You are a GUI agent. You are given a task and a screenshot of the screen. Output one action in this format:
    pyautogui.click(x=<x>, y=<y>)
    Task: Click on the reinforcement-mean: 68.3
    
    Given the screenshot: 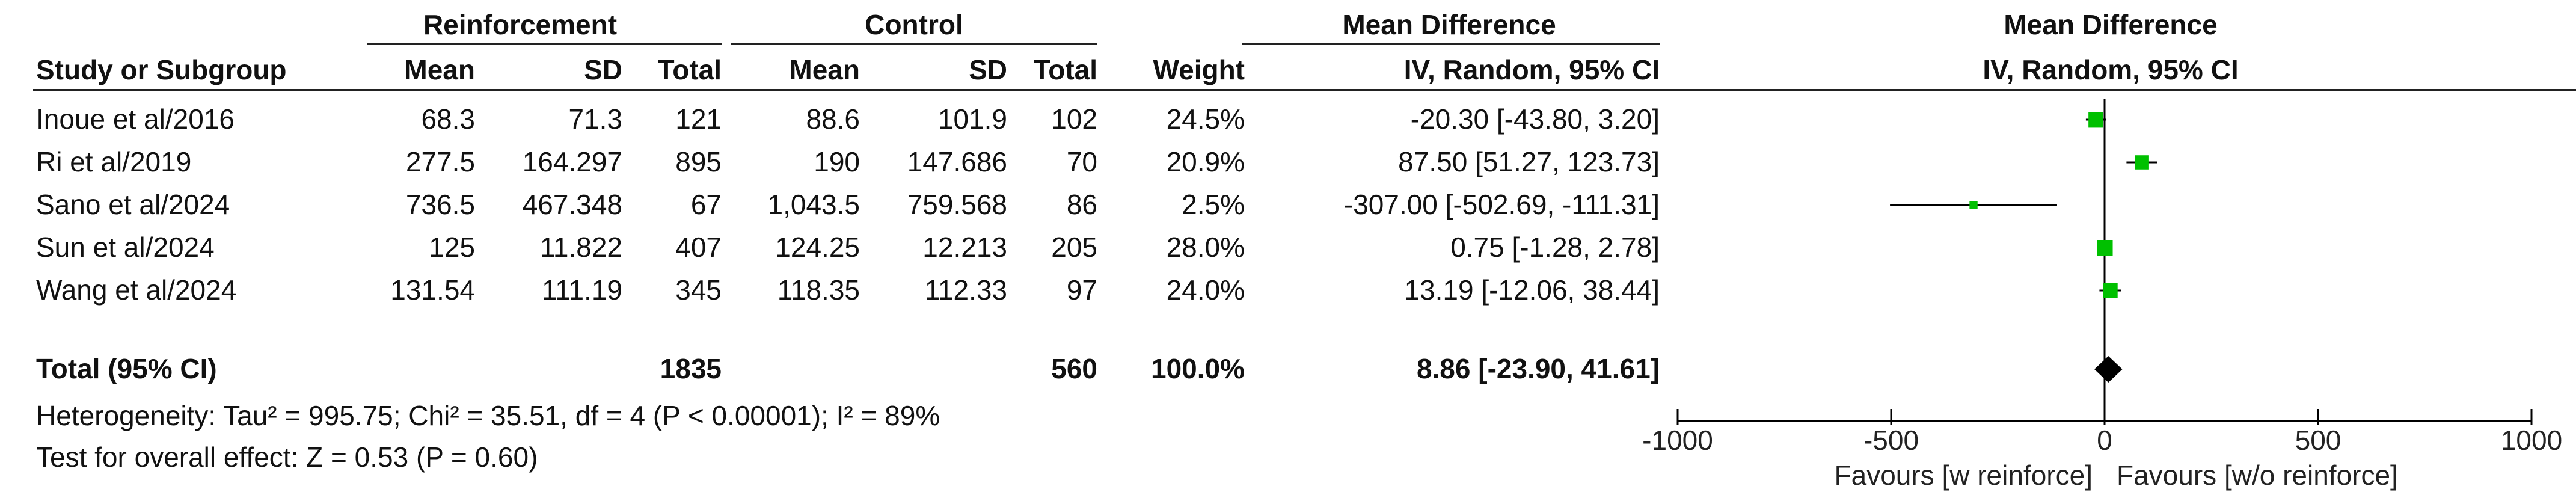 What is the action you would take?
    pyautogui.click(x=448, y=119)
    